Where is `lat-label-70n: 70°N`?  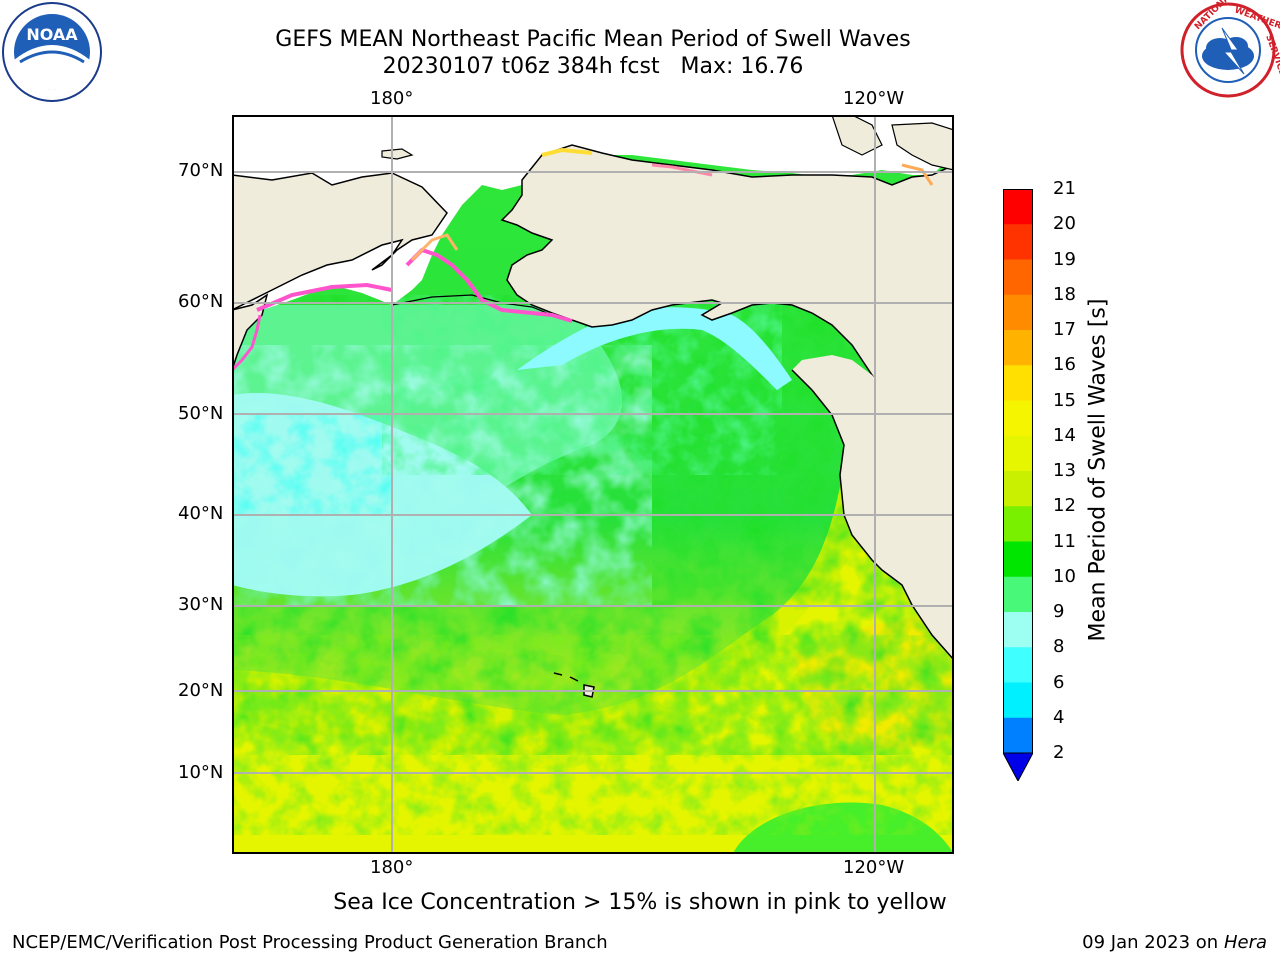 lat-label-70n: 70°N is located at coordinates (201, 170).